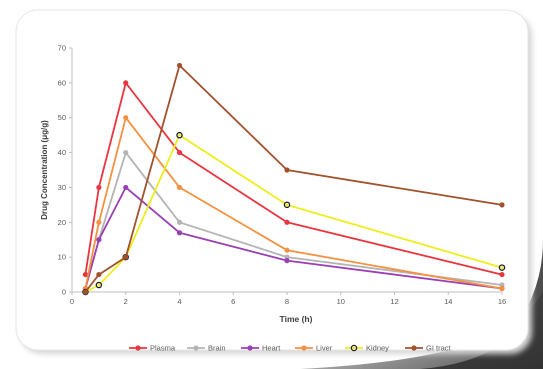  I want to click on legend-marker-gi-tract, so click(414, 348).